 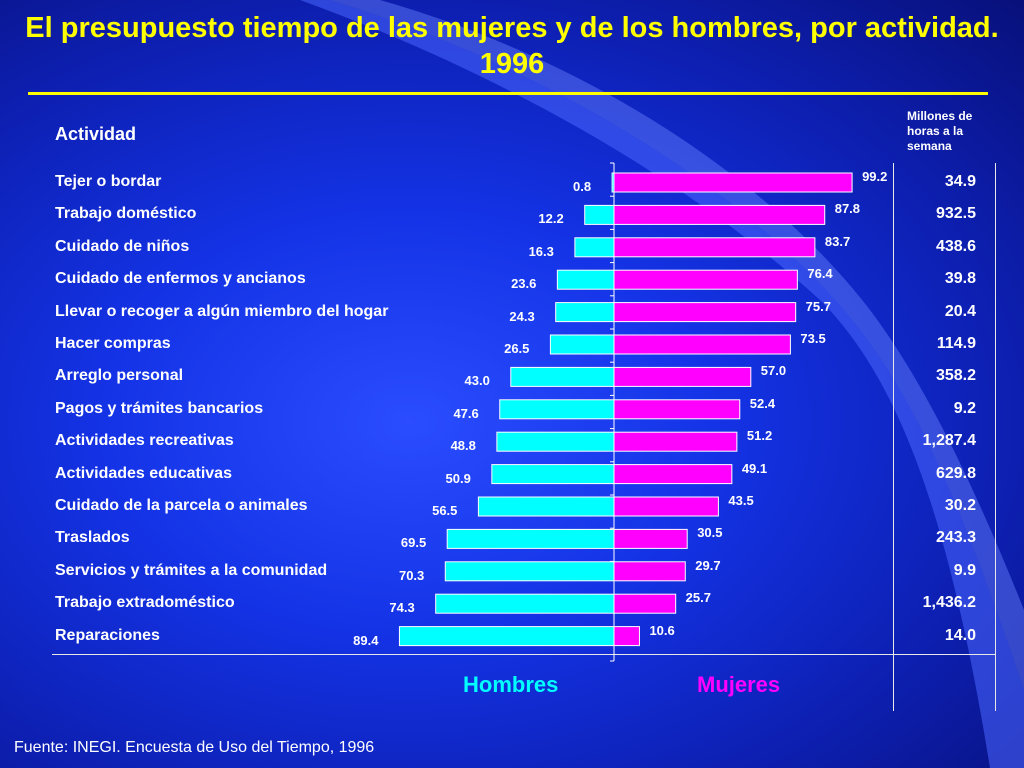 What do you see at coordinates (964, 408) in the screenshot?
I see `total-value: 9.2` at bounding box center [964, 408].